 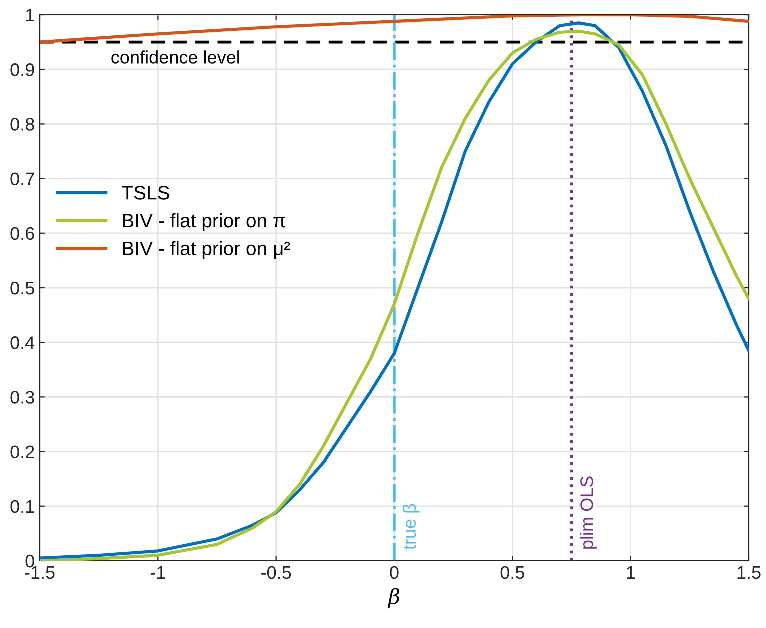 What do you see at coordinates (277, 573) in the screenshot?
I see `x-tick-label: -0.5` at bounding box center [277, 573].